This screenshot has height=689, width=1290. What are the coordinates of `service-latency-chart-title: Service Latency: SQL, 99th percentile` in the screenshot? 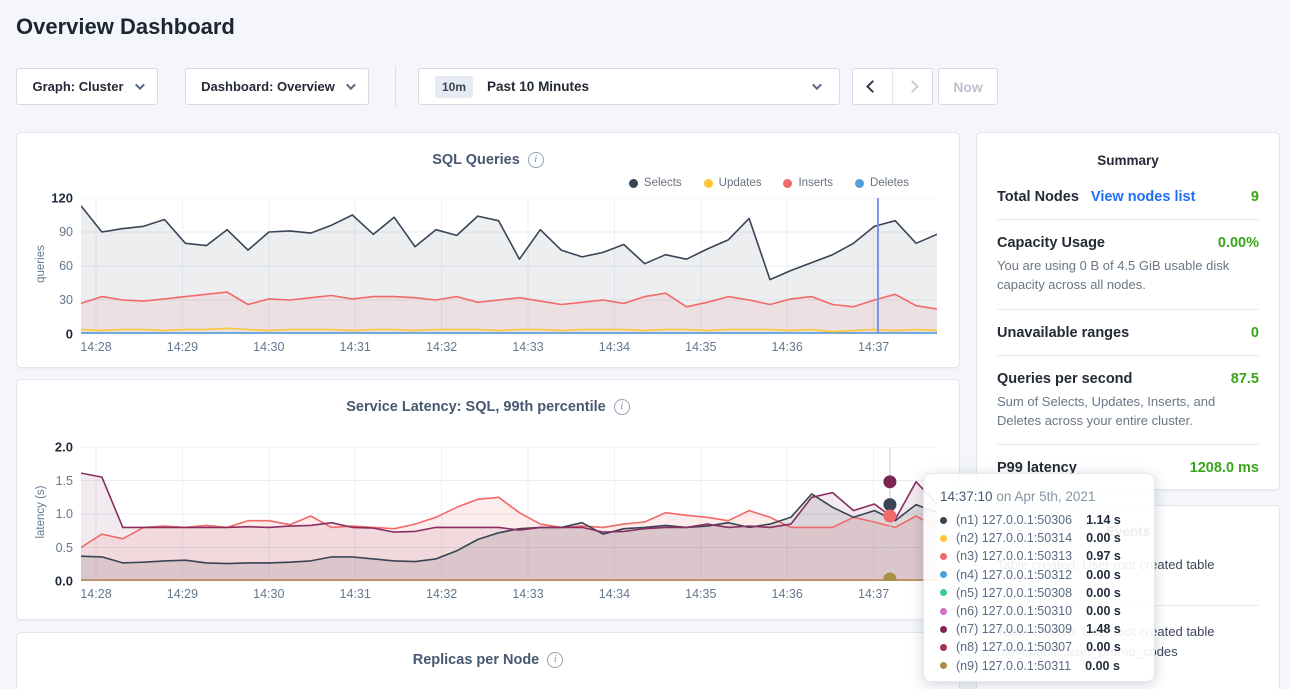 It's located at (476, 406).